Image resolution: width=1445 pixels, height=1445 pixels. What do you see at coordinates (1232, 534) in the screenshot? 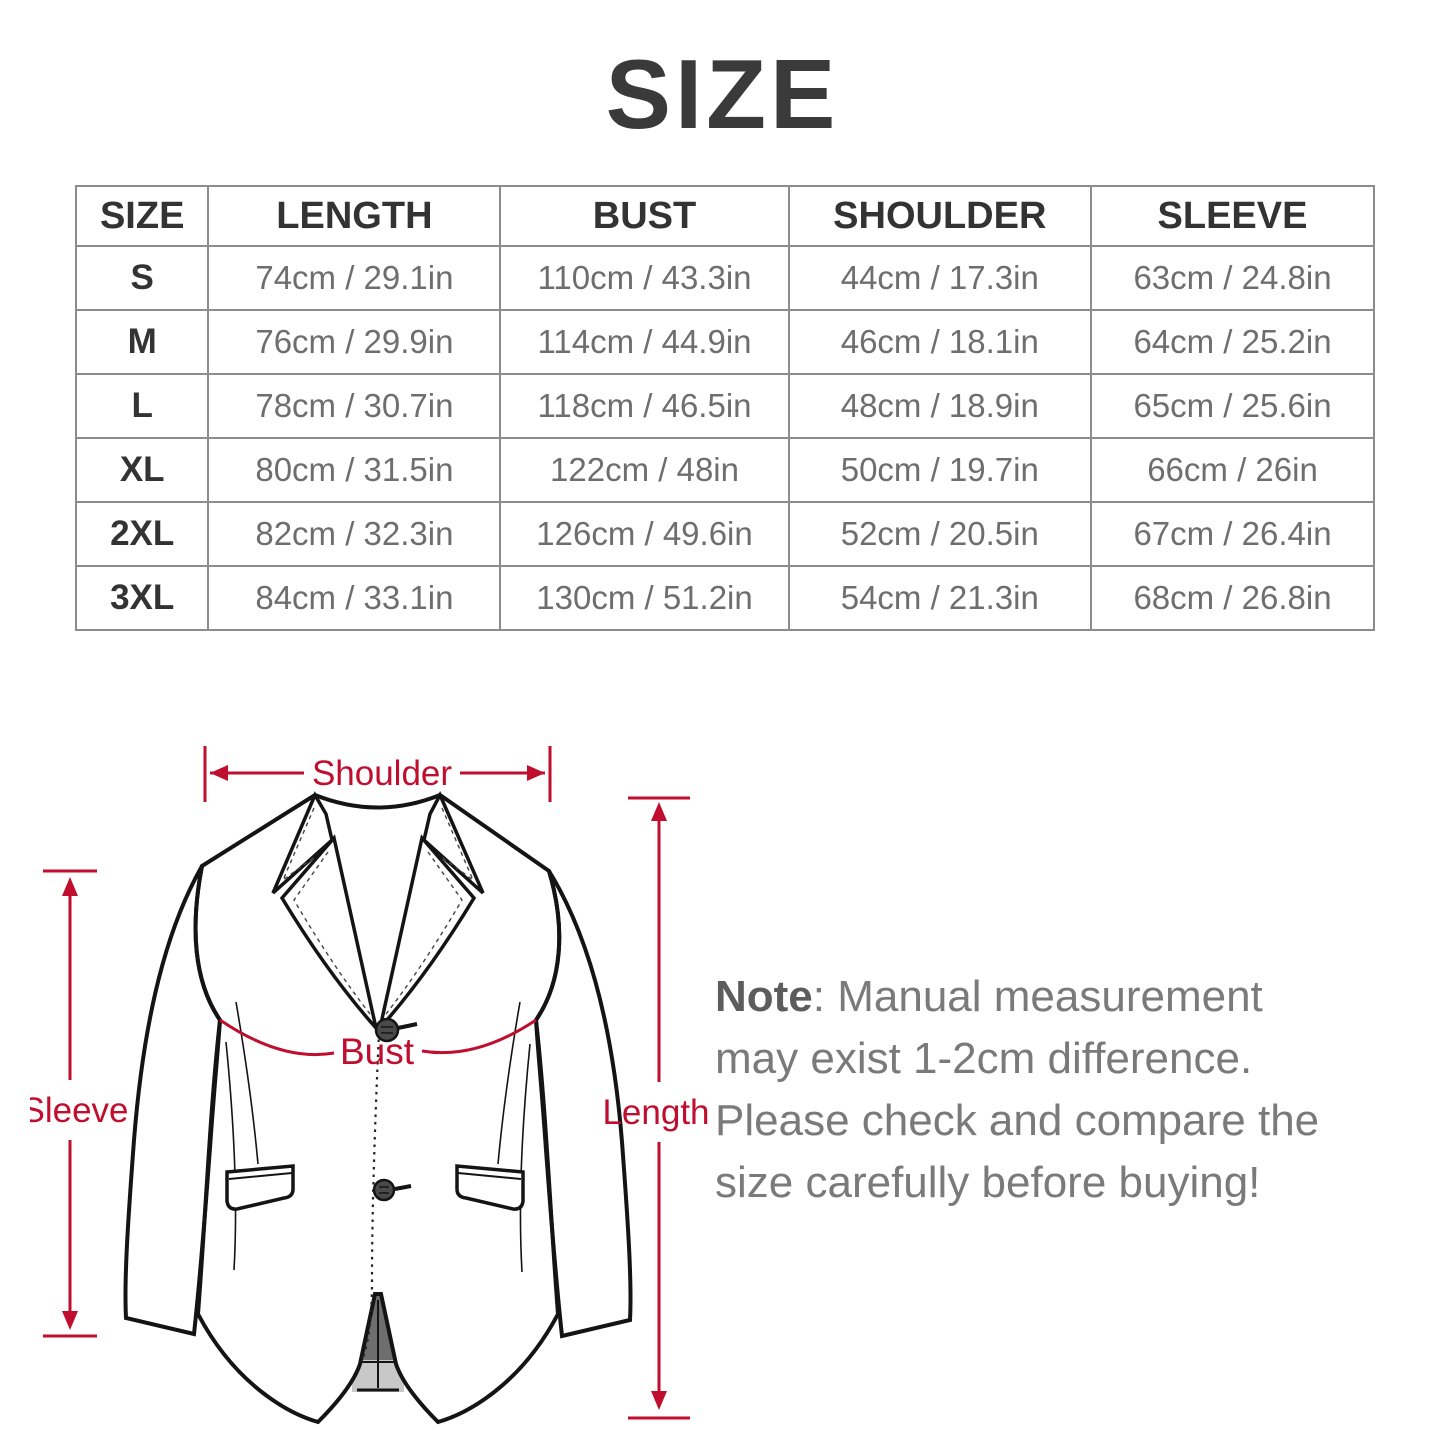
I see `cell-sleeve: 67cm / 26.4in` at bounding box center [1232, 534].